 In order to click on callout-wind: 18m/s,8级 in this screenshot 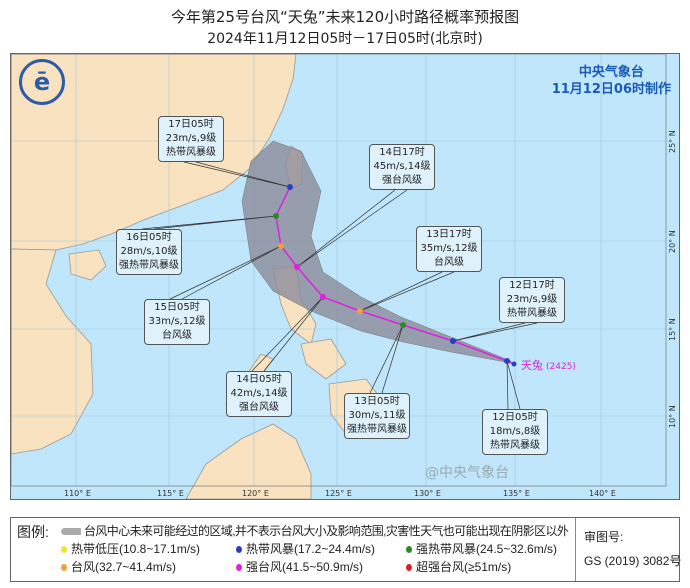, I will do `click(515, 431)`.